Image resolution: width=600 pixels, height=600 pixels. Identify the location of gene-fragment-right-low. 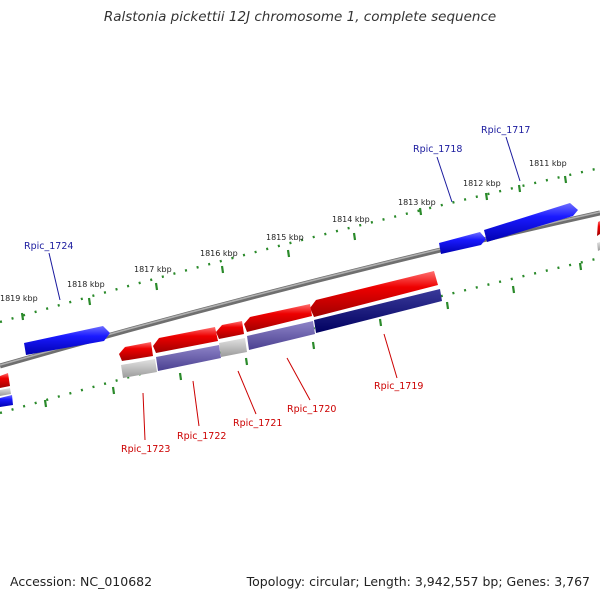
(598, 246).